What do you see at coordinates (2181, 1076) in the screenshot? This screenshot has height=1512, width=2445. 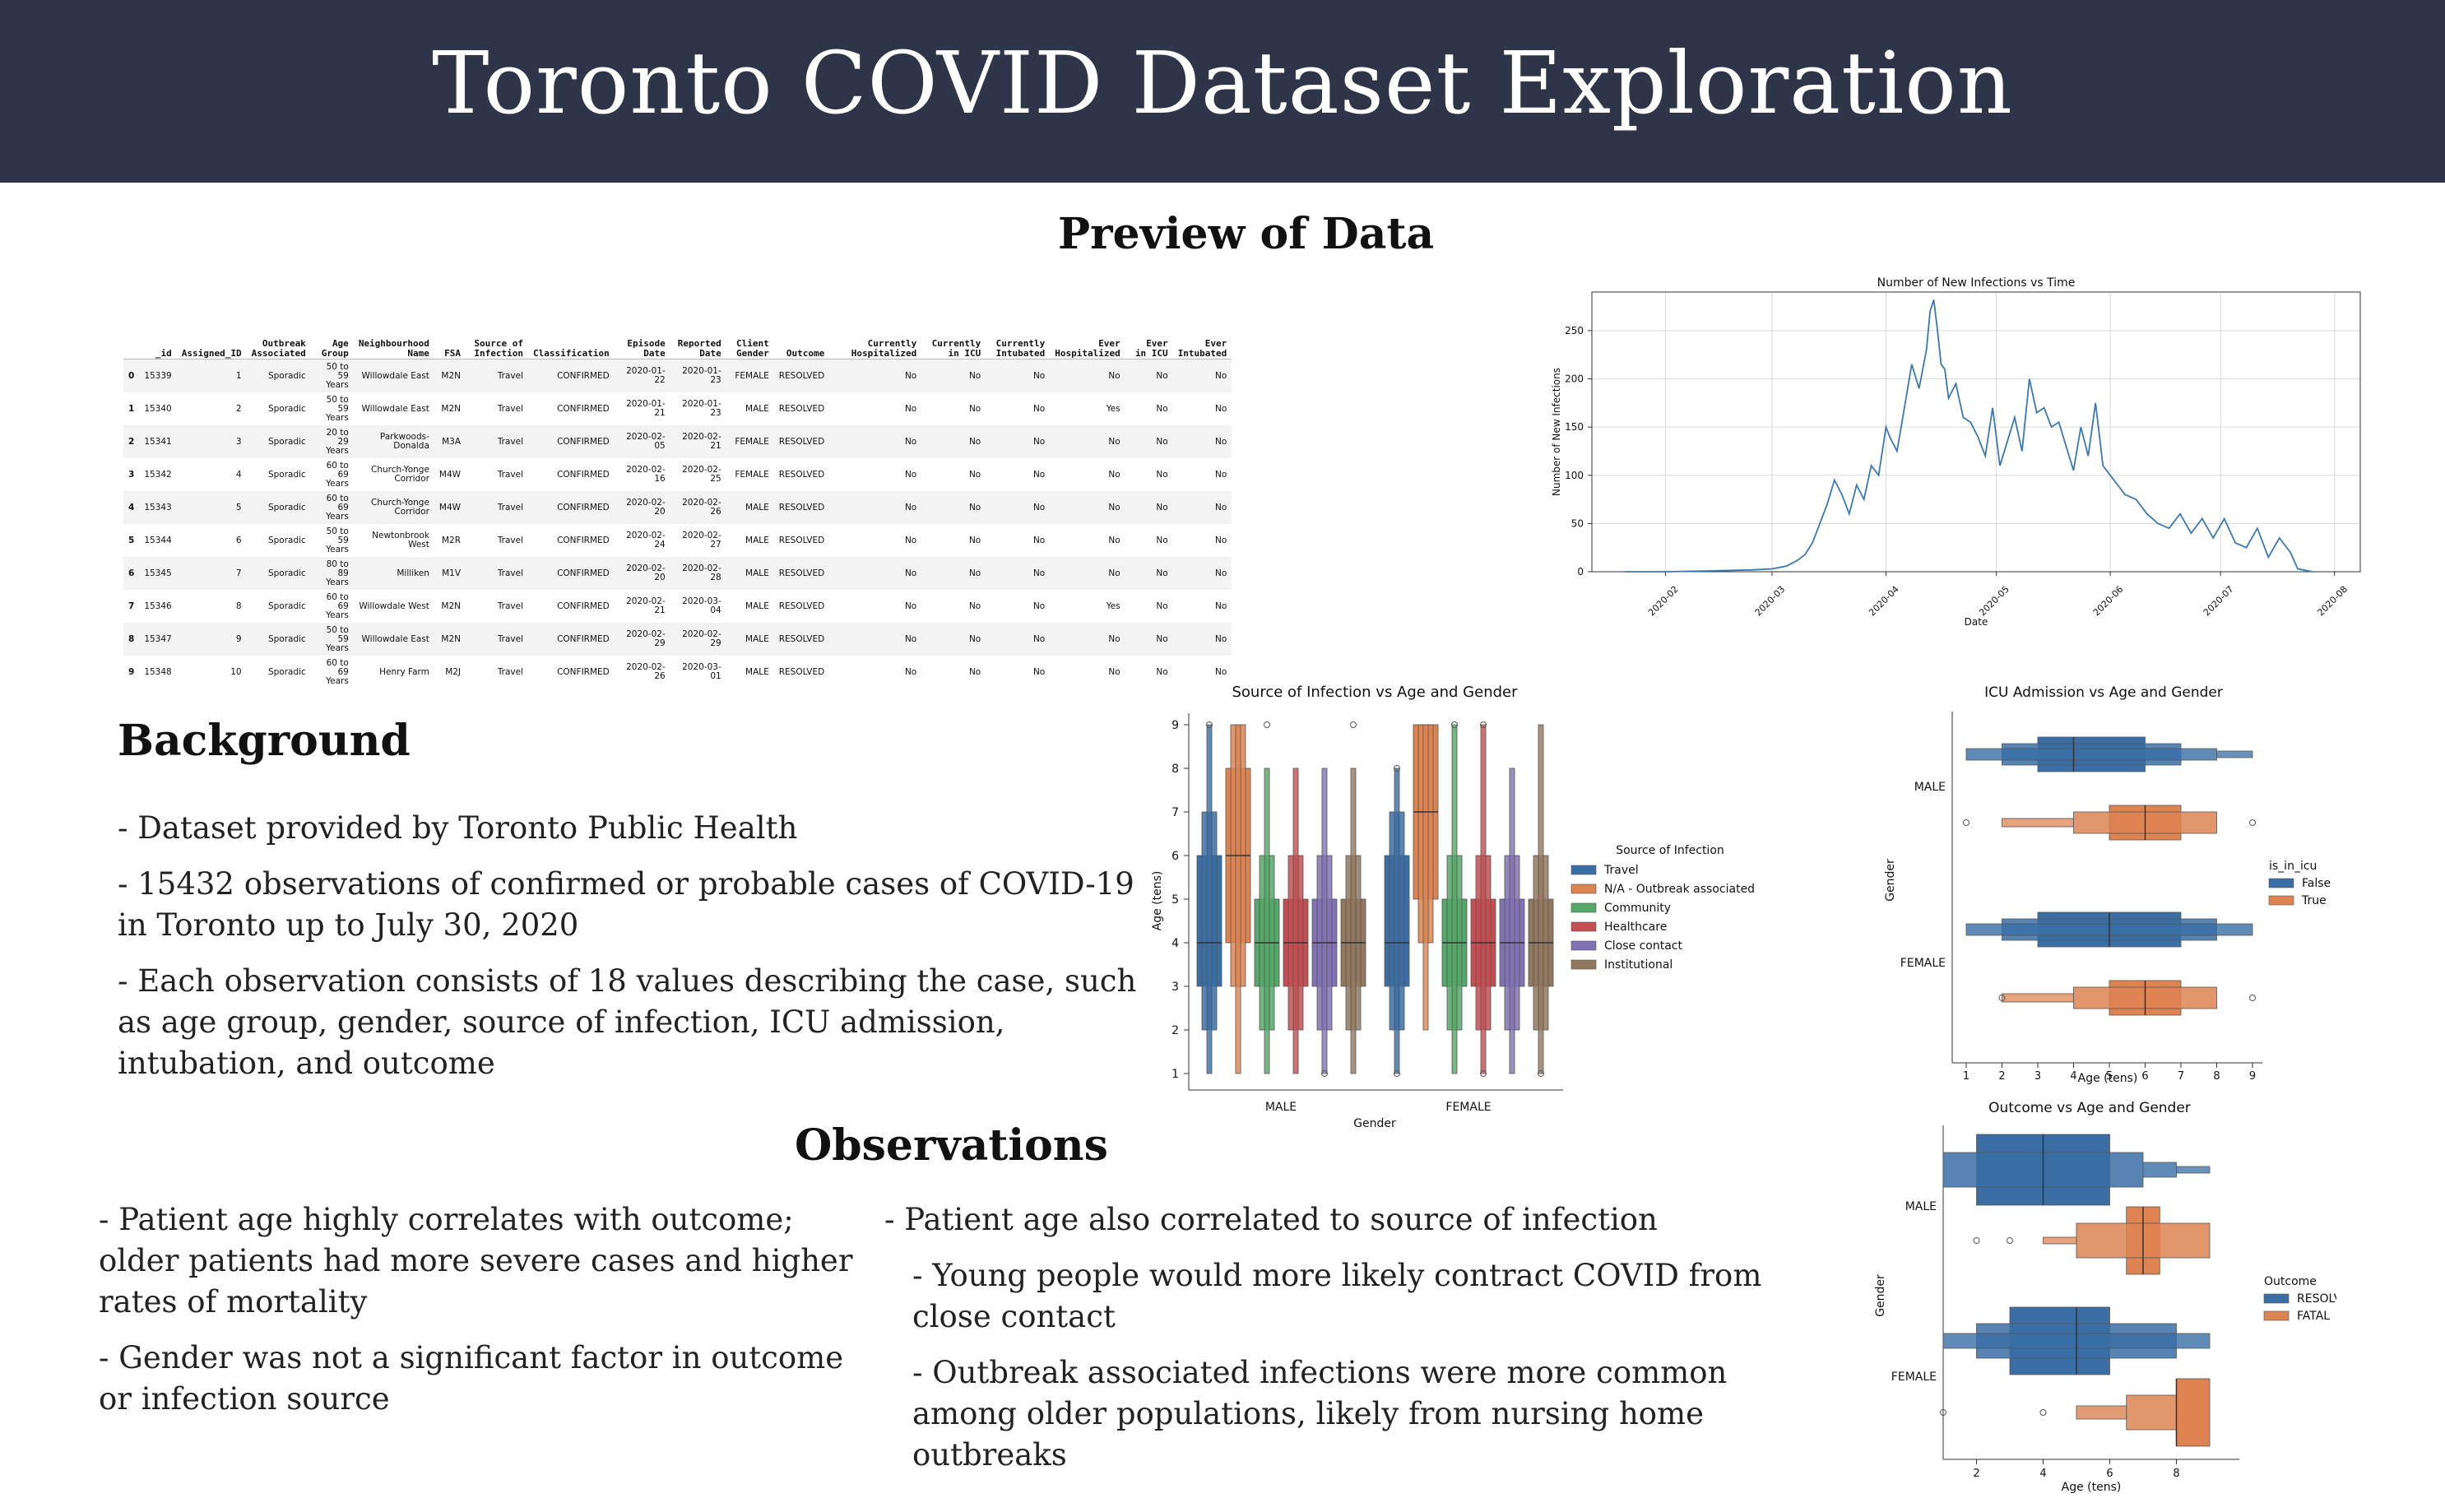 I see `x-tick-label: 7` at bounding box center [2181, 1076].